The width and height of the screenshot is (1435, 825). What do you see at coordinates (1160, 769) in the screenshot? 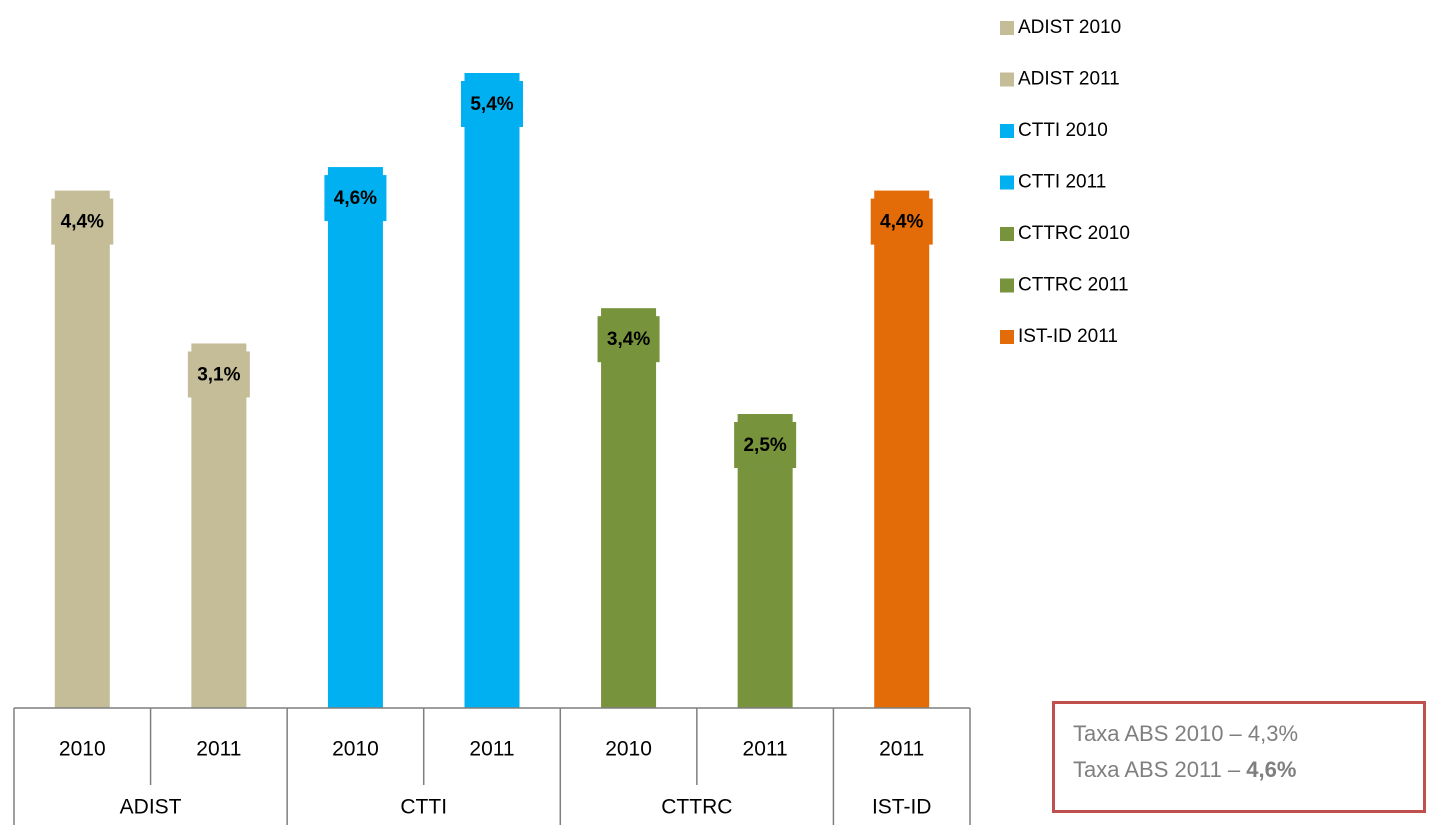
I see `annotation-text: Taxa ABS 2011 –` at bounding box center [1160, 769].